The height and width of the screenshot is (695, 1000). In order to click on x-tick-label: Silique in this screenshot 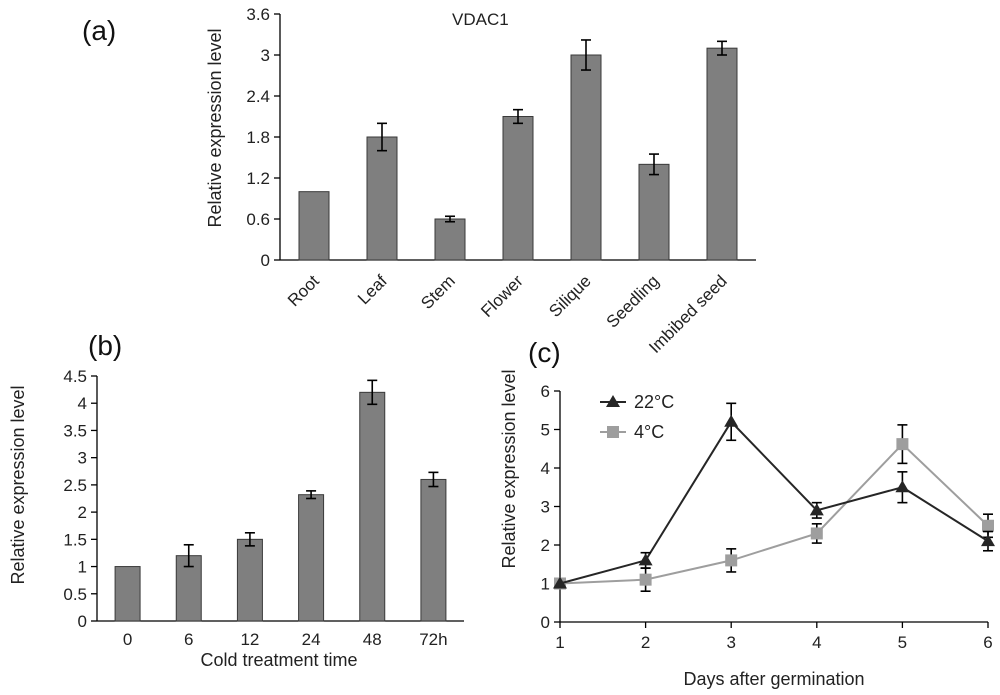, I will do `click(570, 296)`.